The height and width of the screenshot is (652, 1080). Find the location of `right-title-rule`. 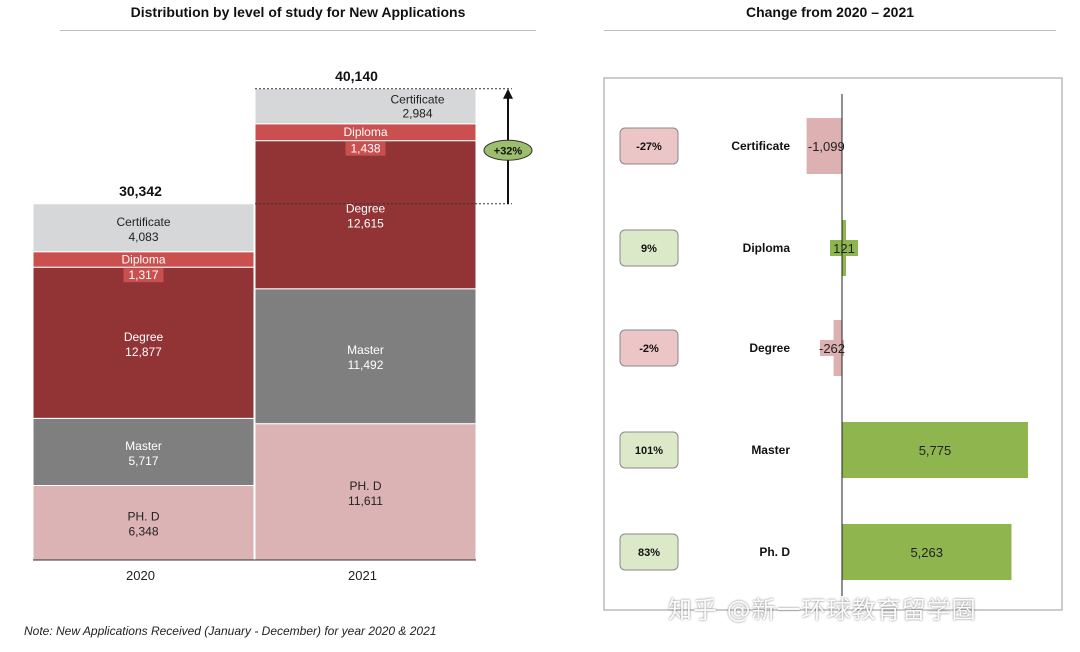

right-title-rule is located at coordinates (830, 30).